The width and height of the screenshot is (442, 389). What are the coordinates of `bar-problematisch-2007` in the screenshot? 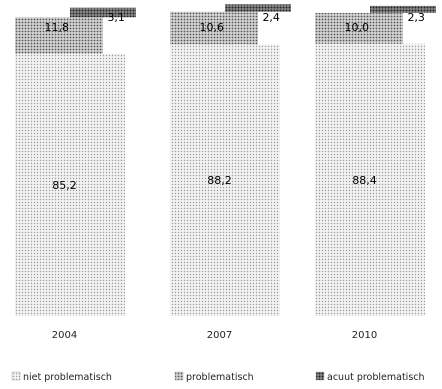 It's located at (214, 28).